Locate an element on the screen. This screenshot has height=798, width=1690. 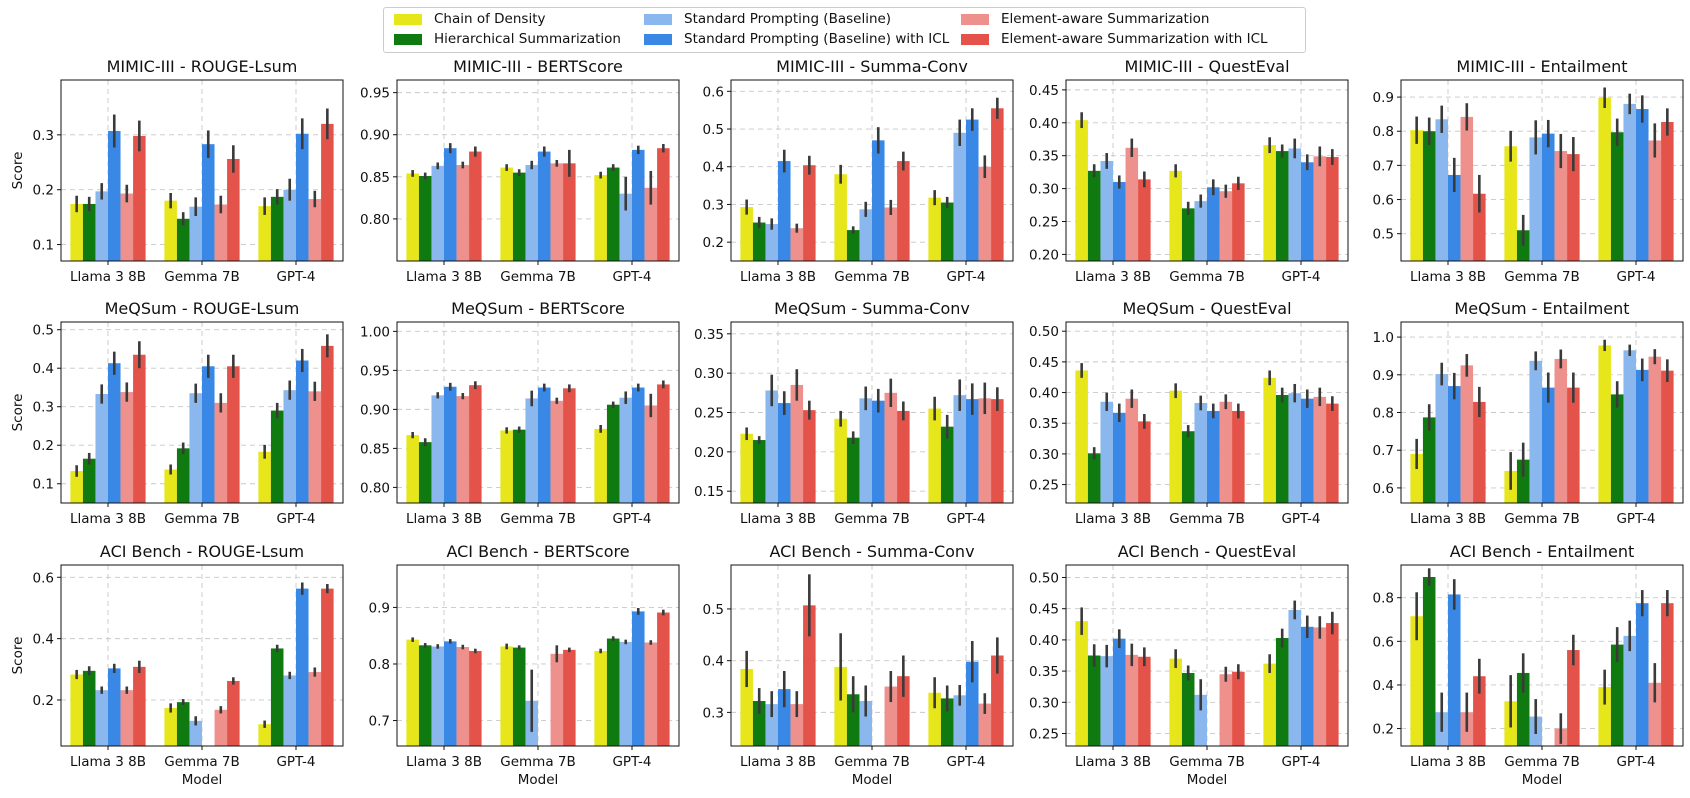
y-tick-label: 0.90 is located at coordinates (375, 410).